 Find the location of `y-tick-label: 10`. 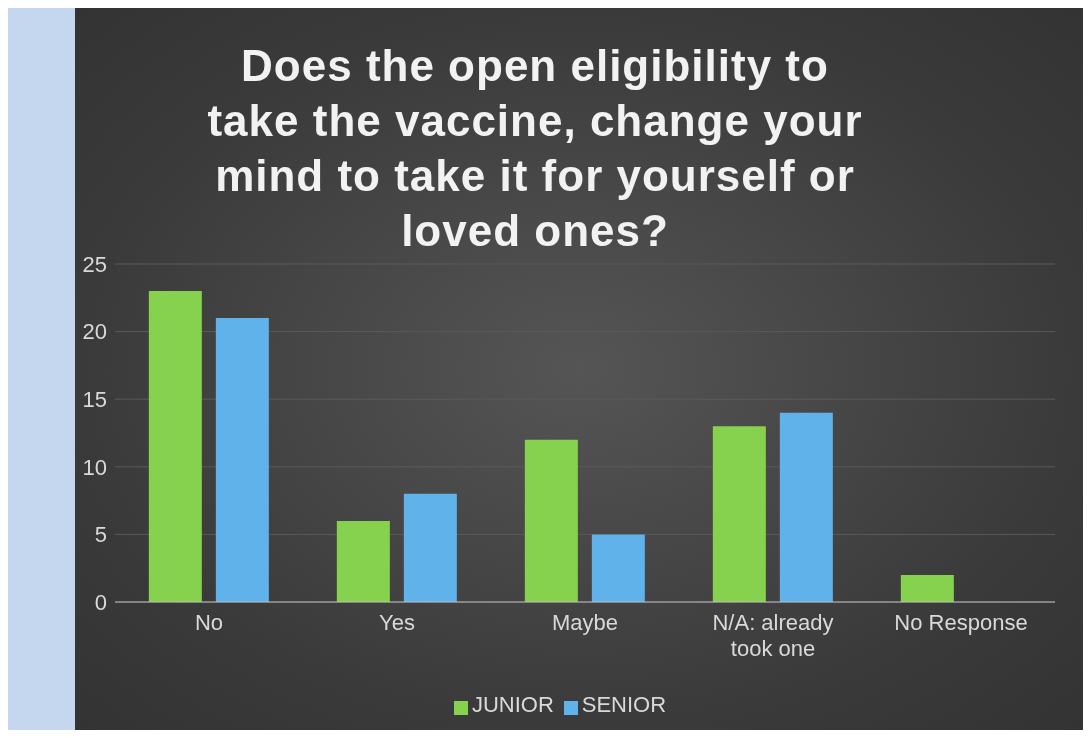

y-tick-label: 10 is located at coordinates (94, 467).